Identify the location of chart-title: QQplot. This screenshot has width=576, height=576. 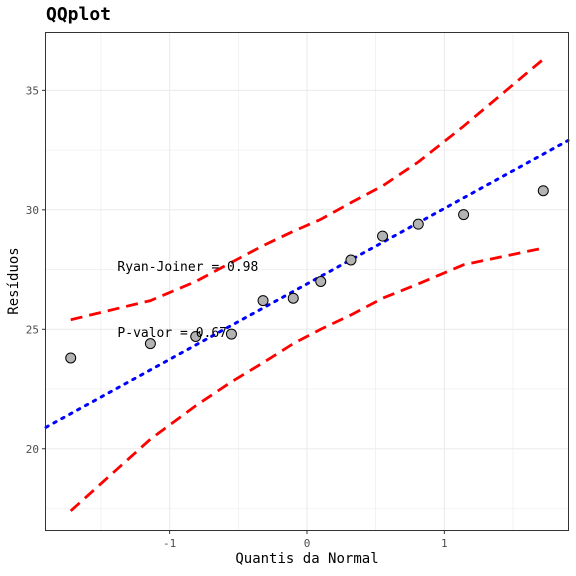
(78, 14).